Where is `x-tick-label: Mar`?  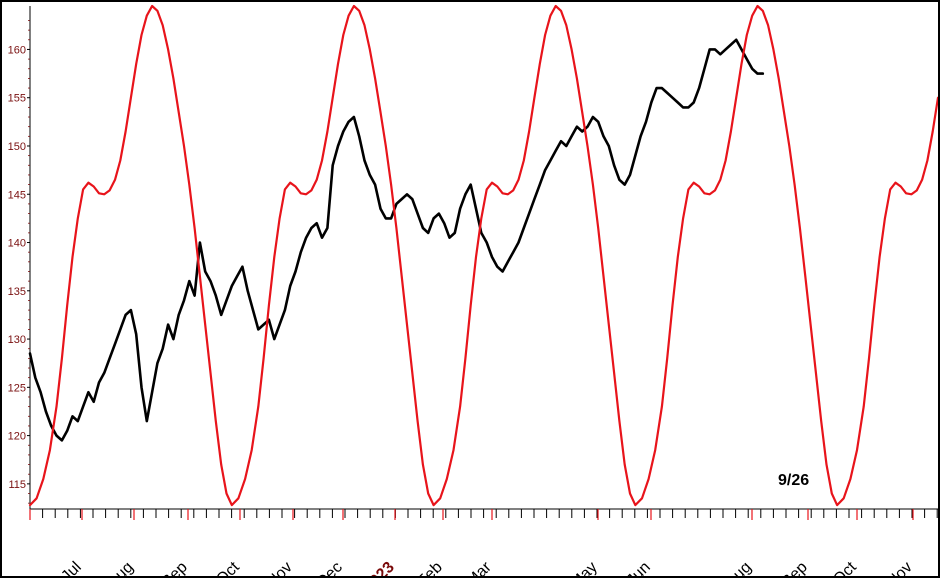
x-tick-label: Mar is located at coordinates (479, 567).